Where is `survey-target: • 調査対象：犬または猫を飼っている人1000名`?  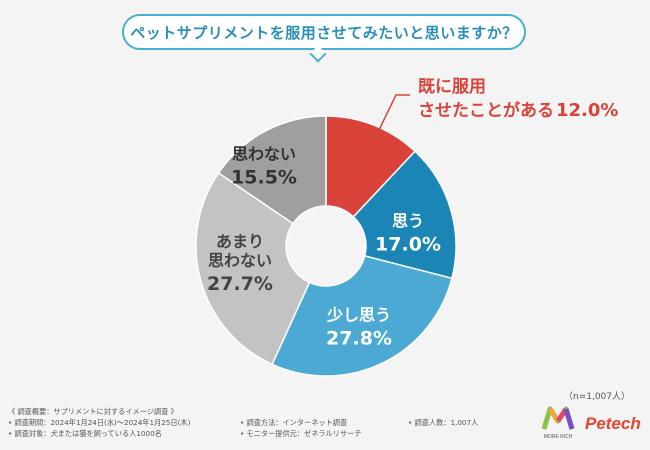
survey-target: • 調査対象：犬または猫を飼っている人1000名 is located at coordinates (85, 433).